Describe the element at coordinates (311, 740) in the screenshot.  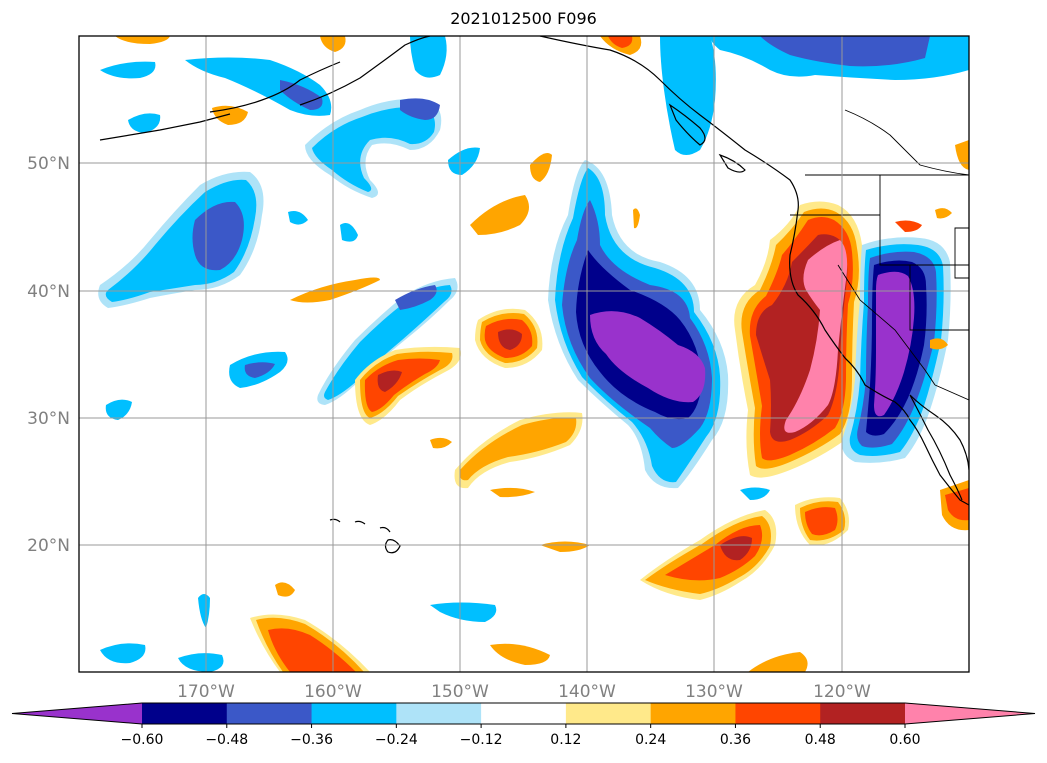
I see `colorbar-tick-label: −0.36` at that location.